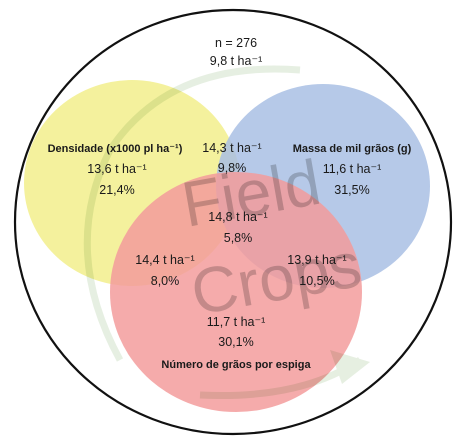 Image resolution: width=467 pixels, height=438 pixels. Describe the element at coordinates (352, 149) in the screenshot. I see `mass-title: Massa de mil grãos (g)` at that location.